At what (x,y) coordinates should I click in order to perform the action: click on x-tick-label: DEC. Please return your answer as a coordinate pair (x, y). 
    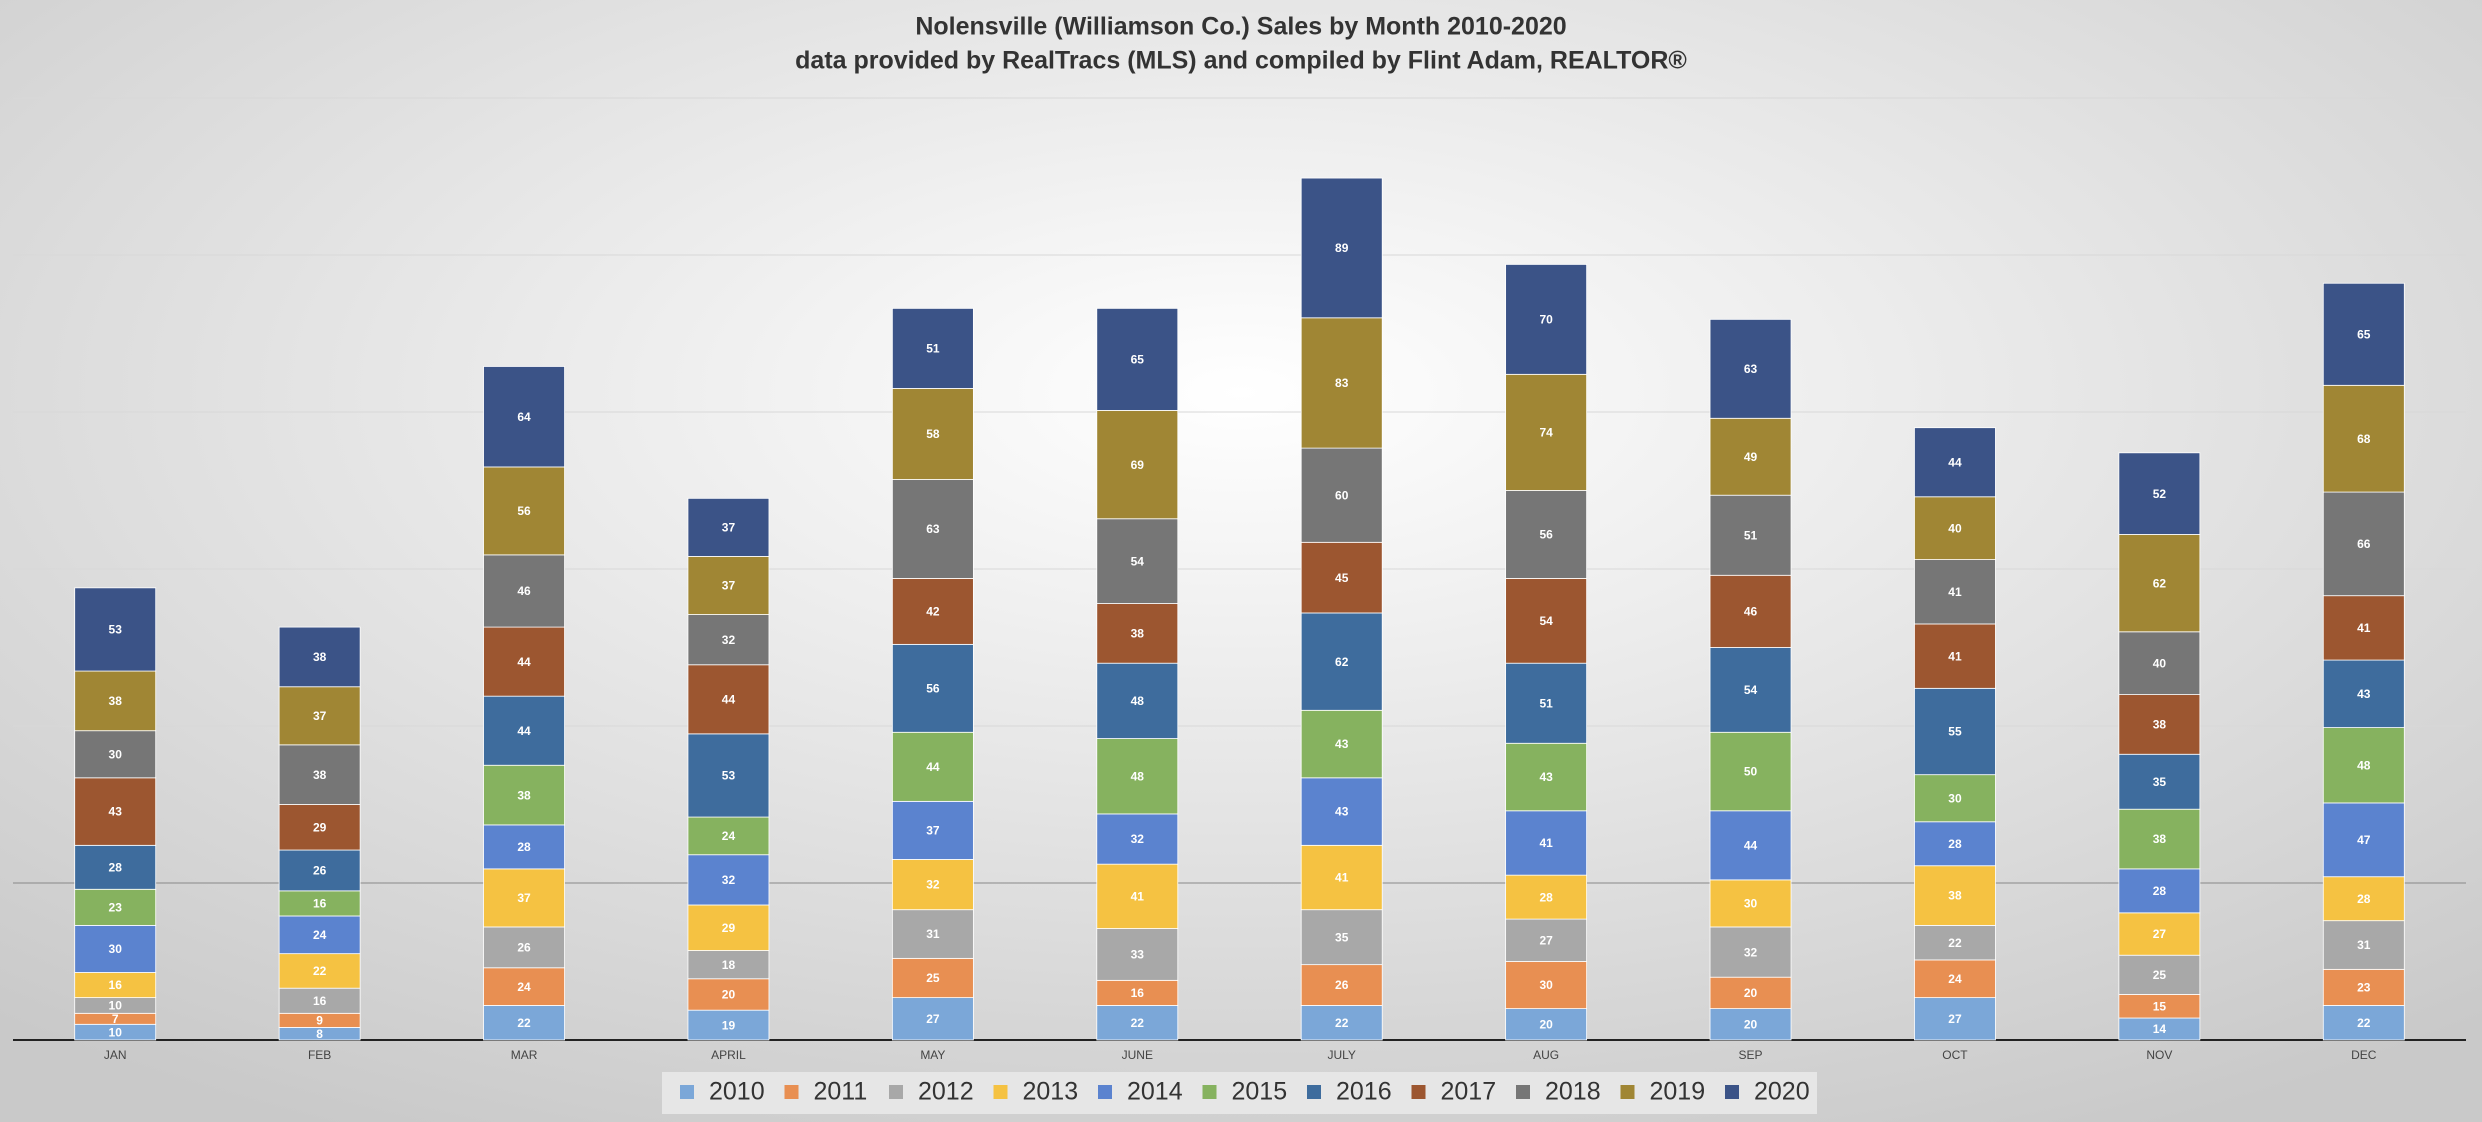
    Looking at the image, I should click on (2364, 1055).